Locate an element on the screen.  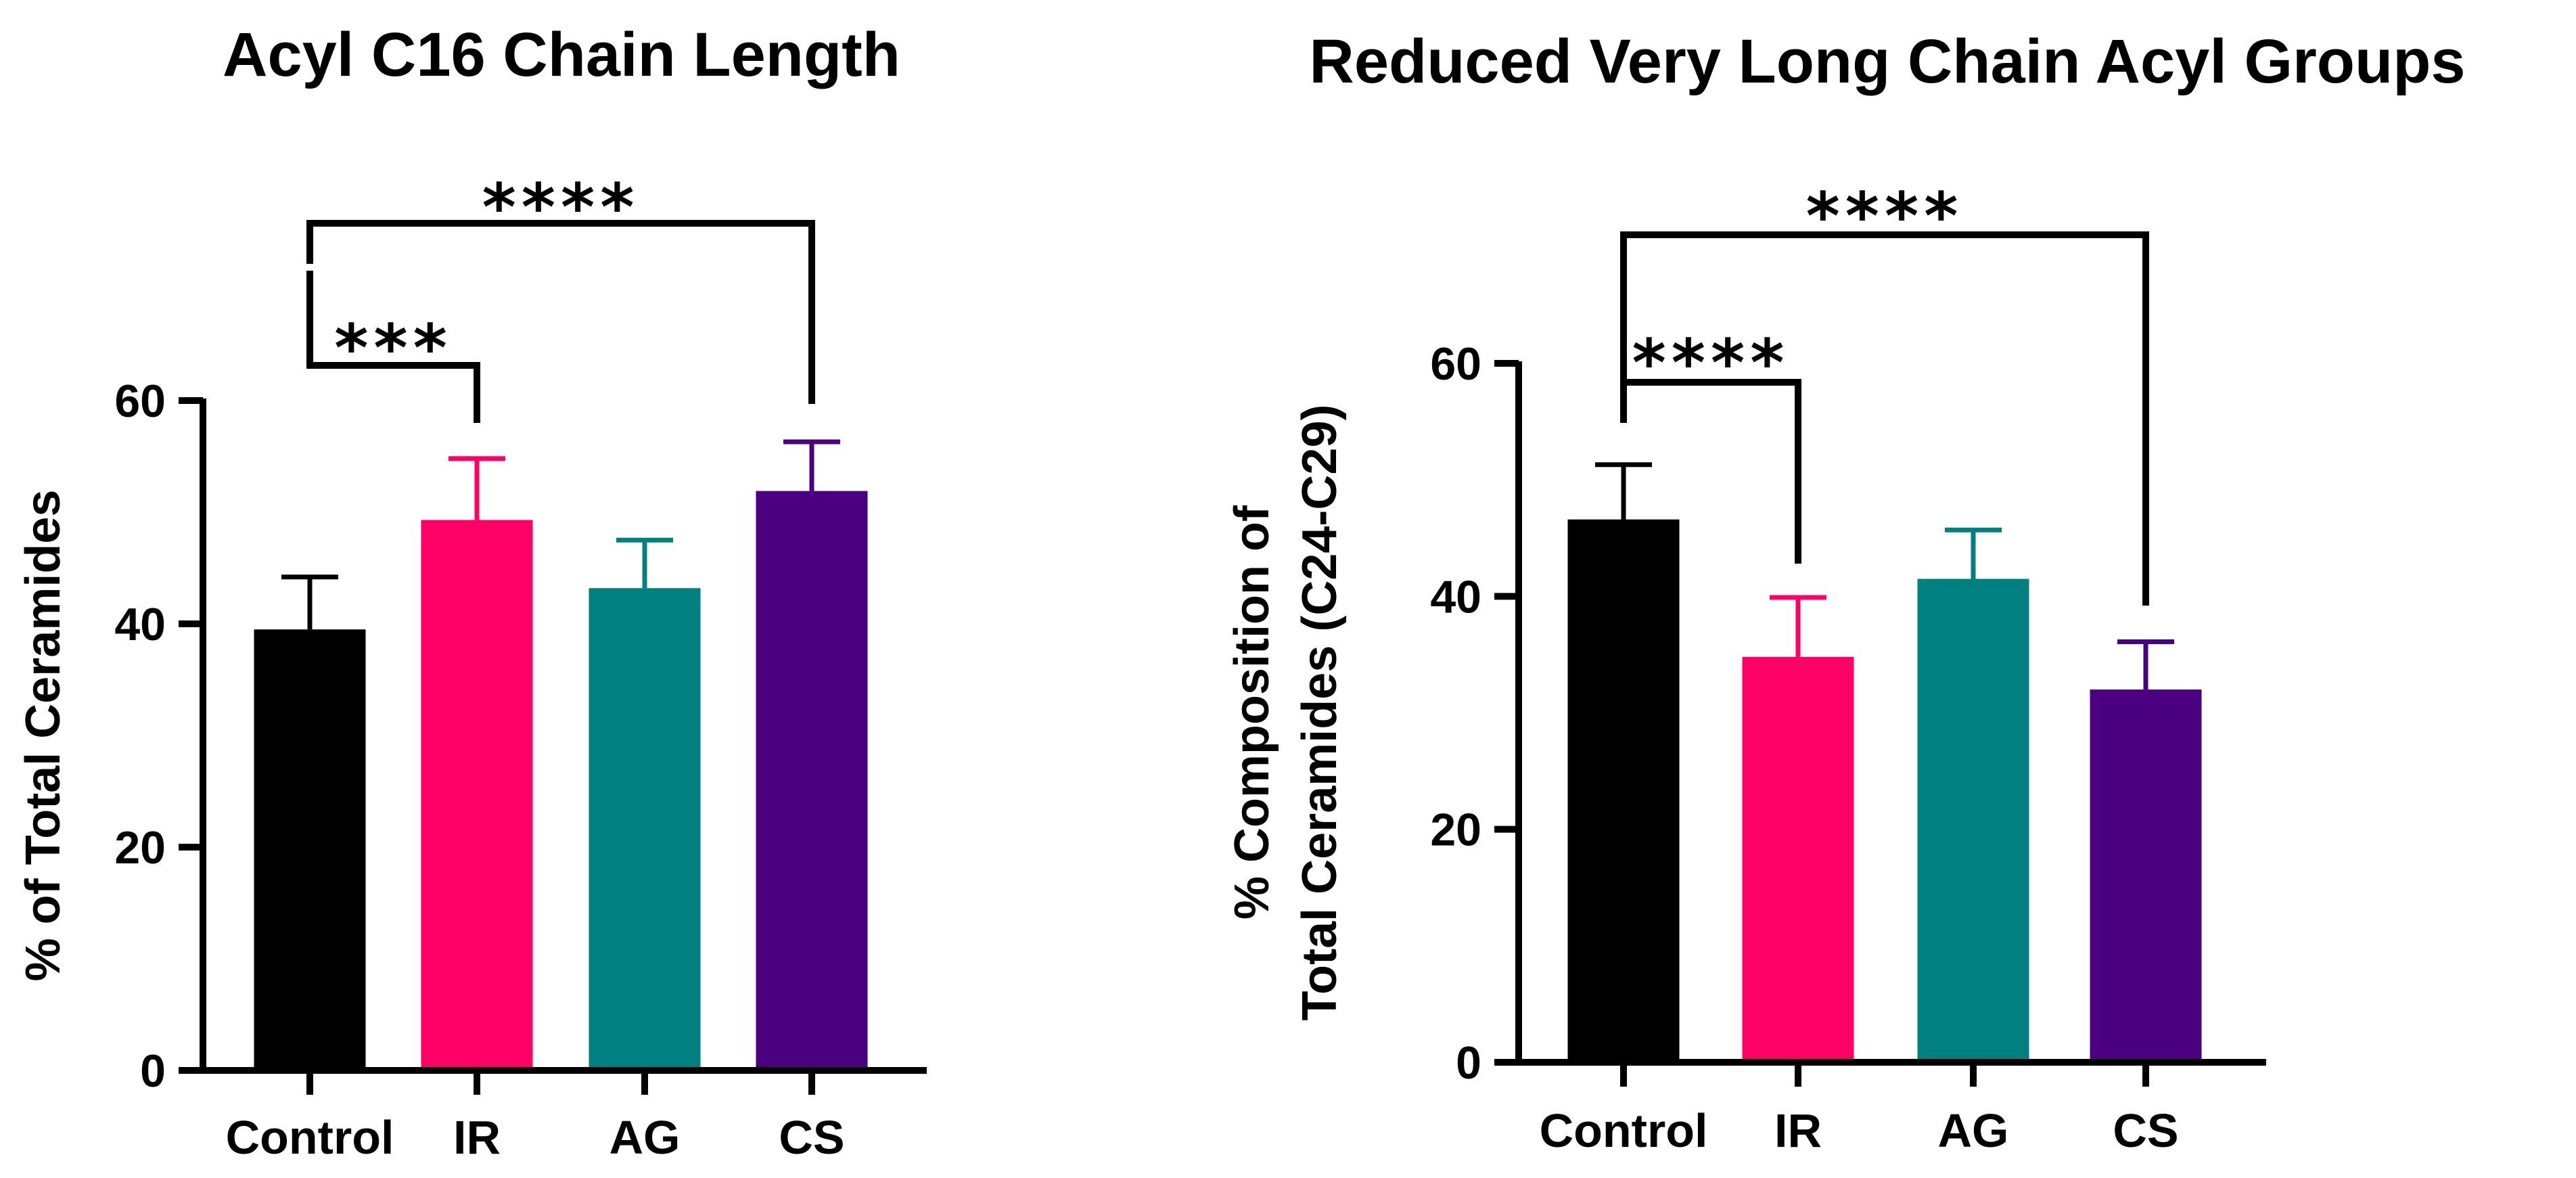
left-y-tick-label-0: 0 is located at coordinates (153, 1071).